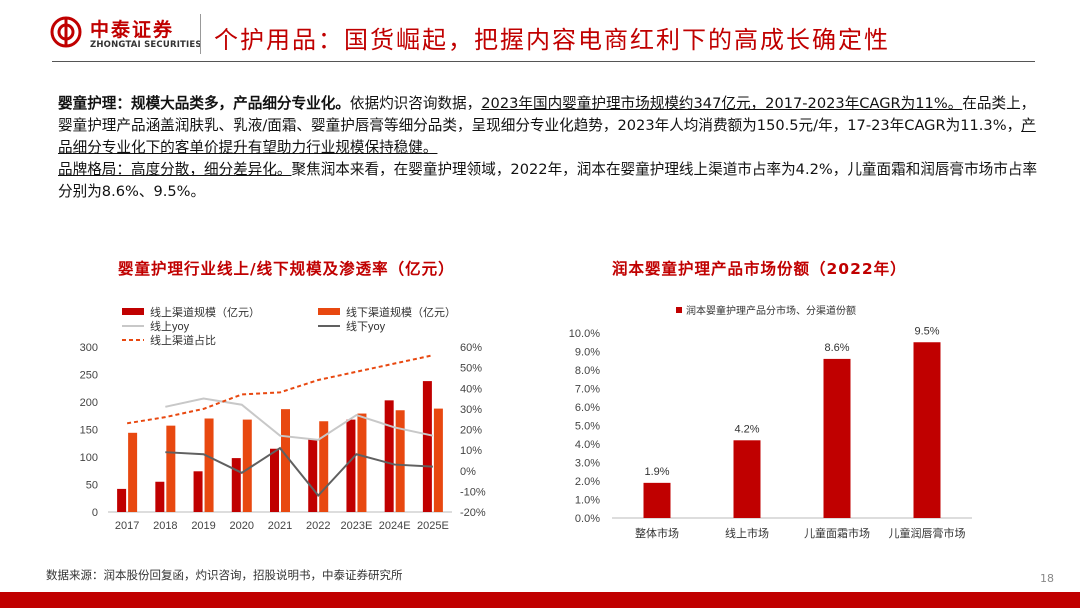  I want to click on data-label: 1.9%, so click(656, 472).